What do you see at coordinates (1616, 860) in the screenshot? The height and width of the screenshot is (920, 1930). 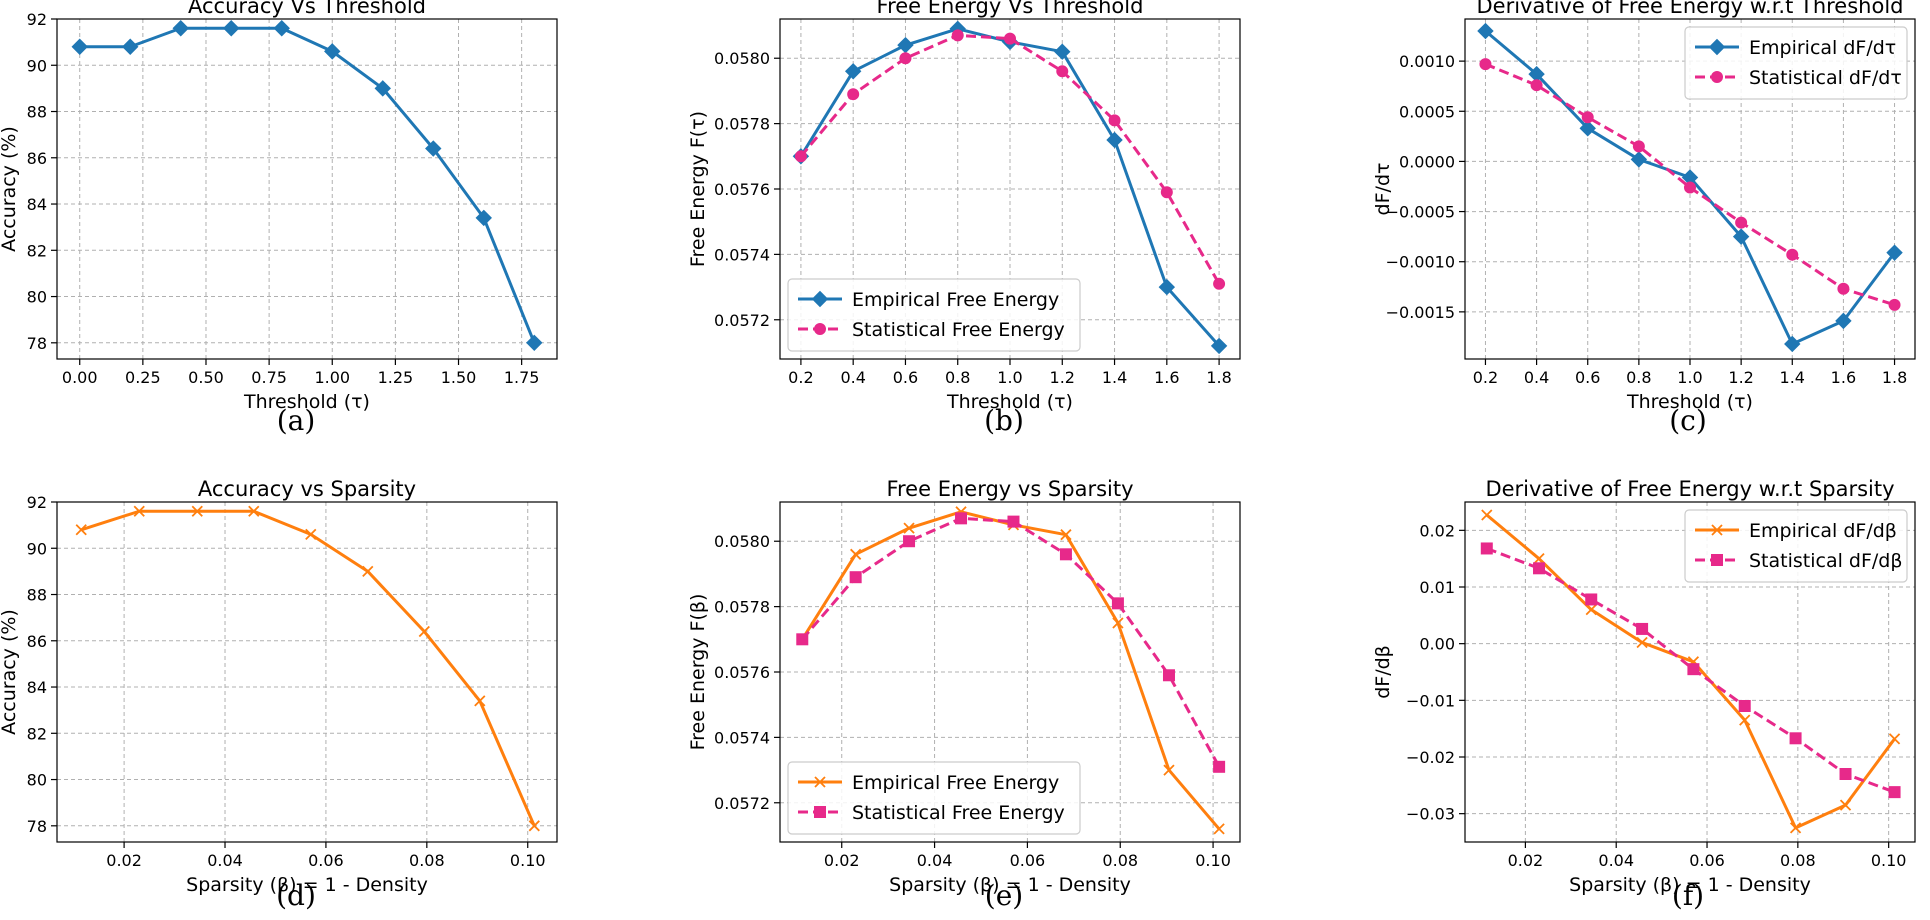 I see `x-tick-label: 0.04` at bounding box center [1616, 860].